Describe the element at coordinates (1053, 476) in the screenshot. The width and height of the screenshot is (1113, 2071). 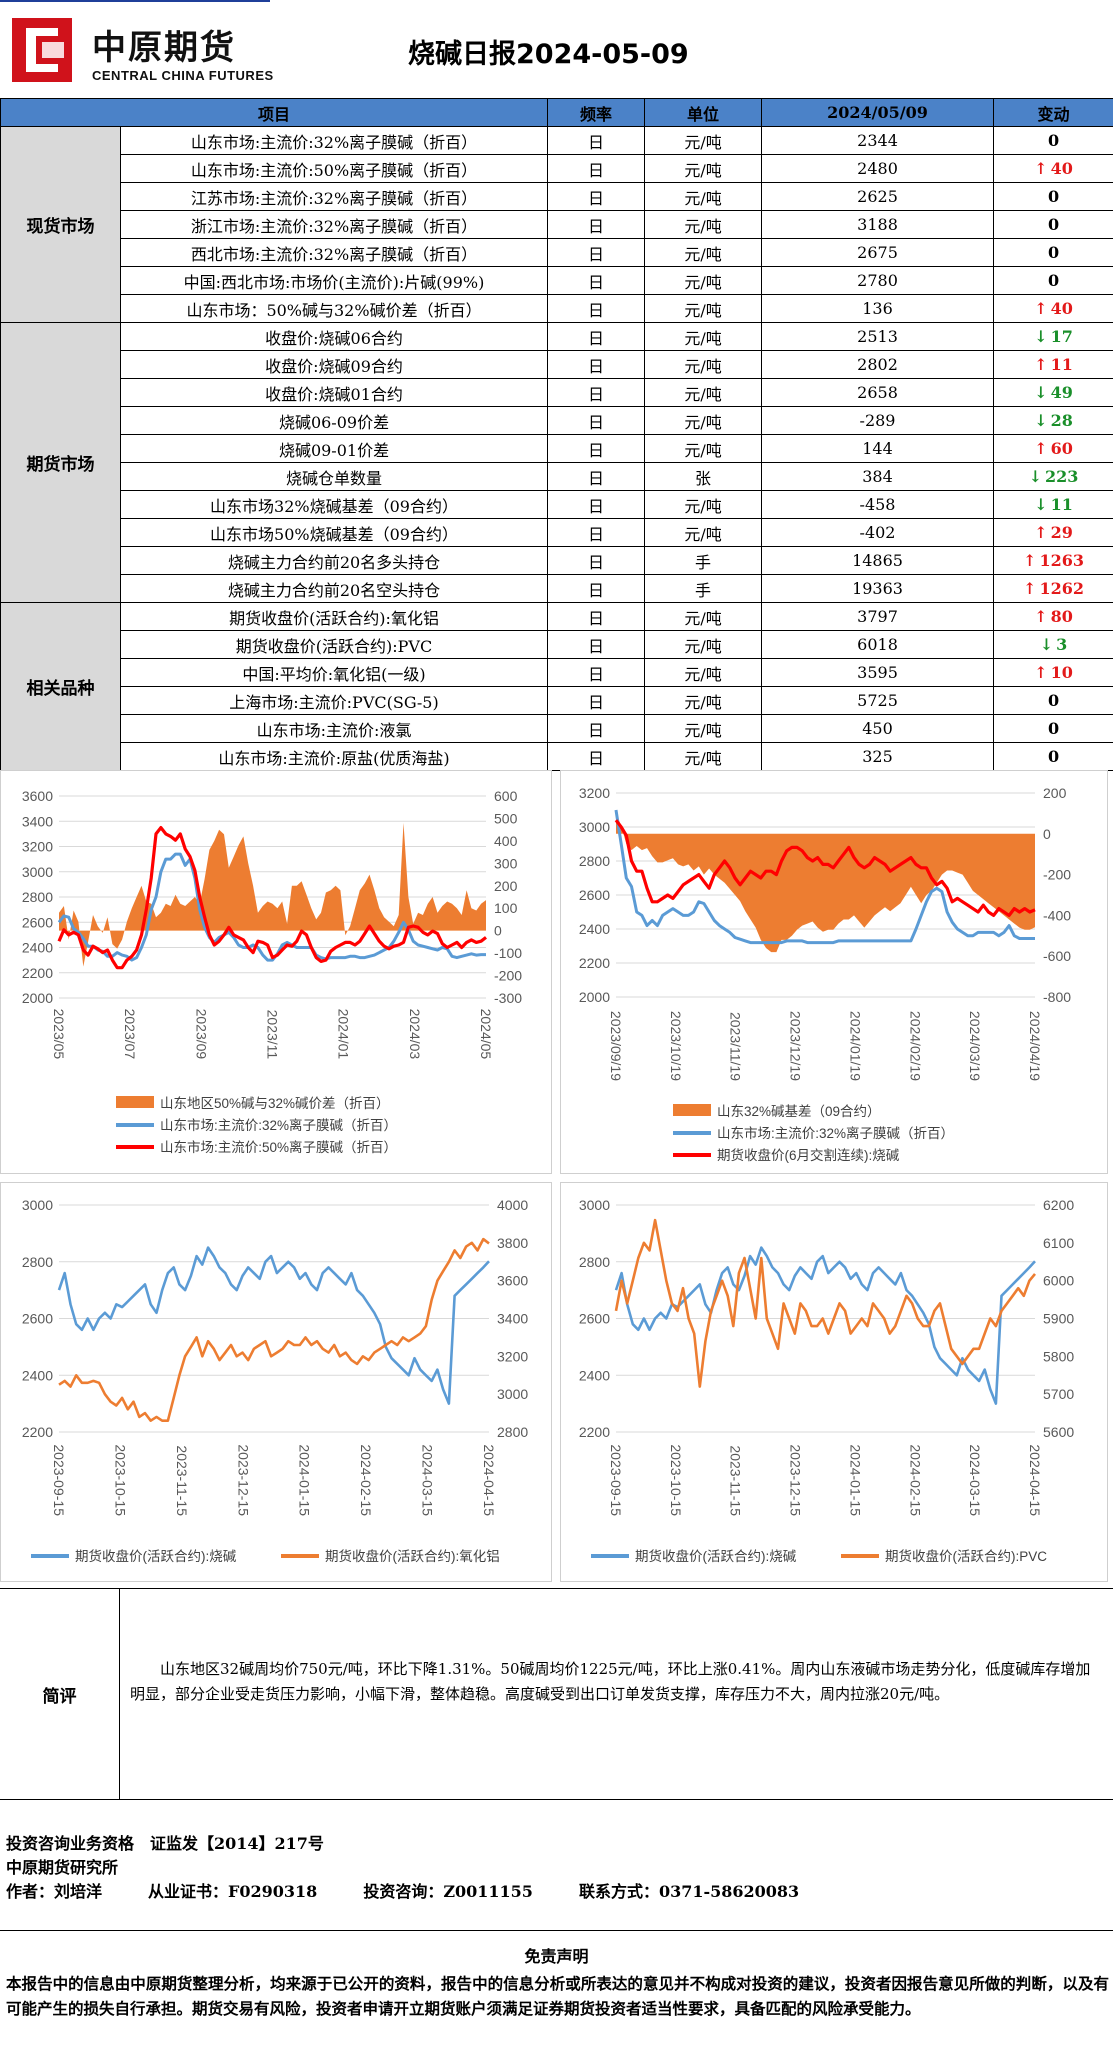
I see `change-cell: ↓ 223` at that location.